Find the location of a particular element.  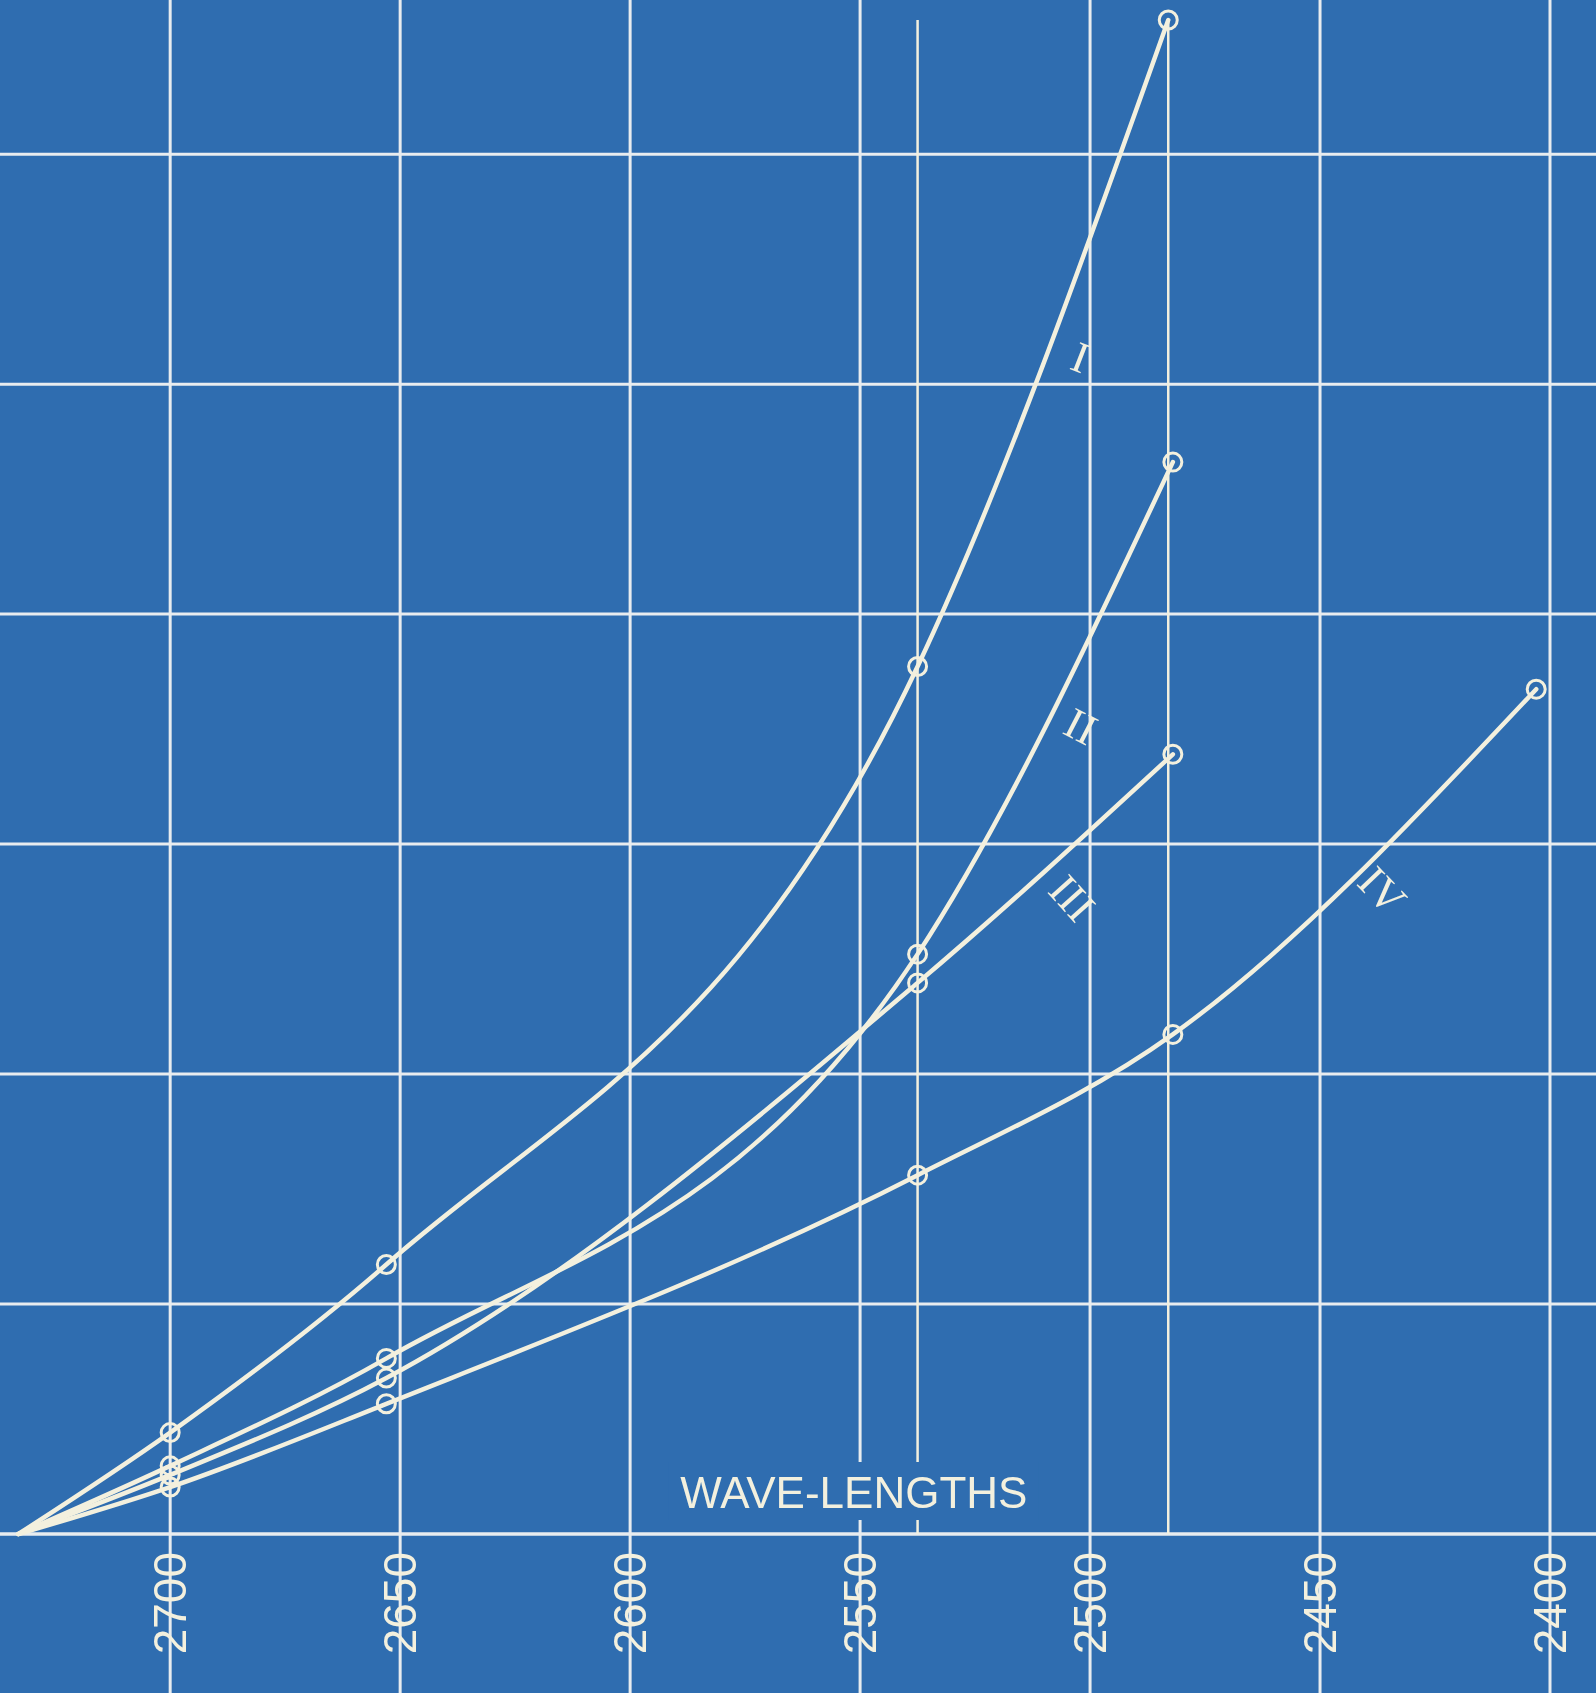

x-tick-label: 2650 is located at coordinates (400, 1603).